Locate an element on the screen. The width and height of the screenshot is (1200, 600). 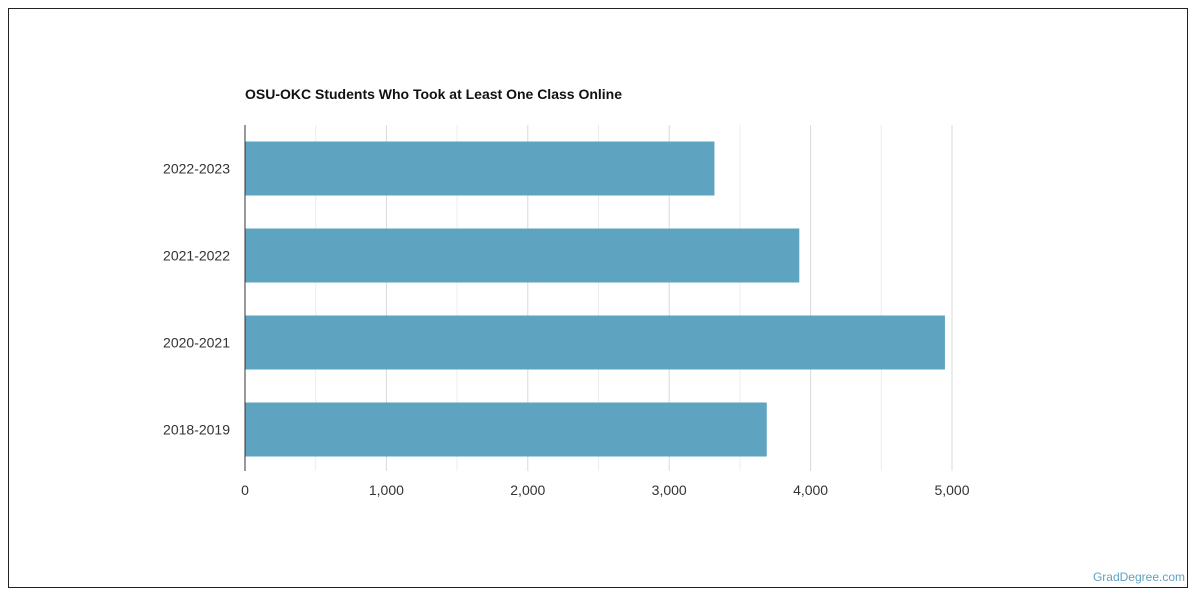
x-tick-label: 4,000 is located at coordinates (810, 490).